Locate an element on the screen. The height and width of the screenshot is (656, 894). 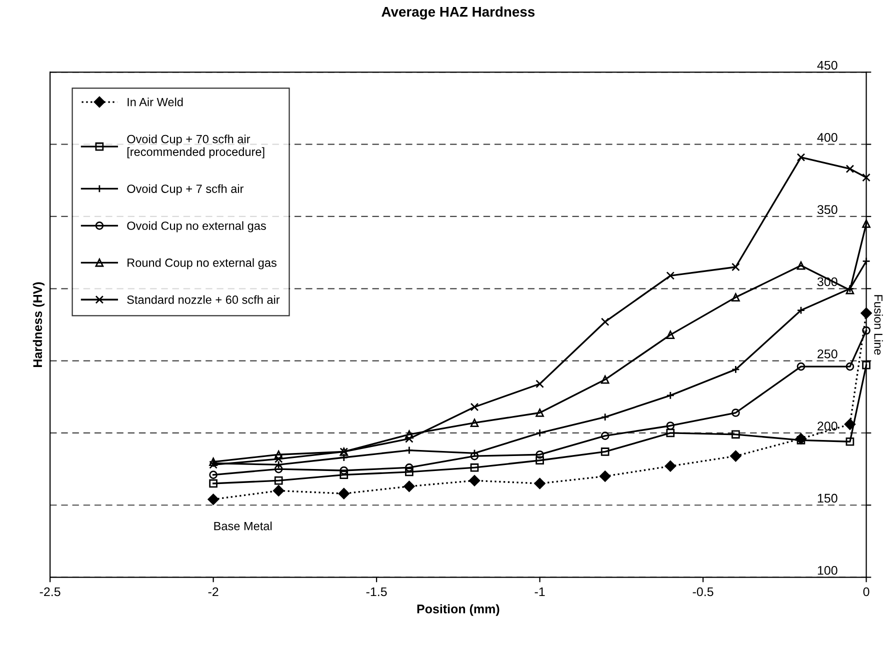
chart-title: Average HAZ Hardness is located at coordinates (458, 13).